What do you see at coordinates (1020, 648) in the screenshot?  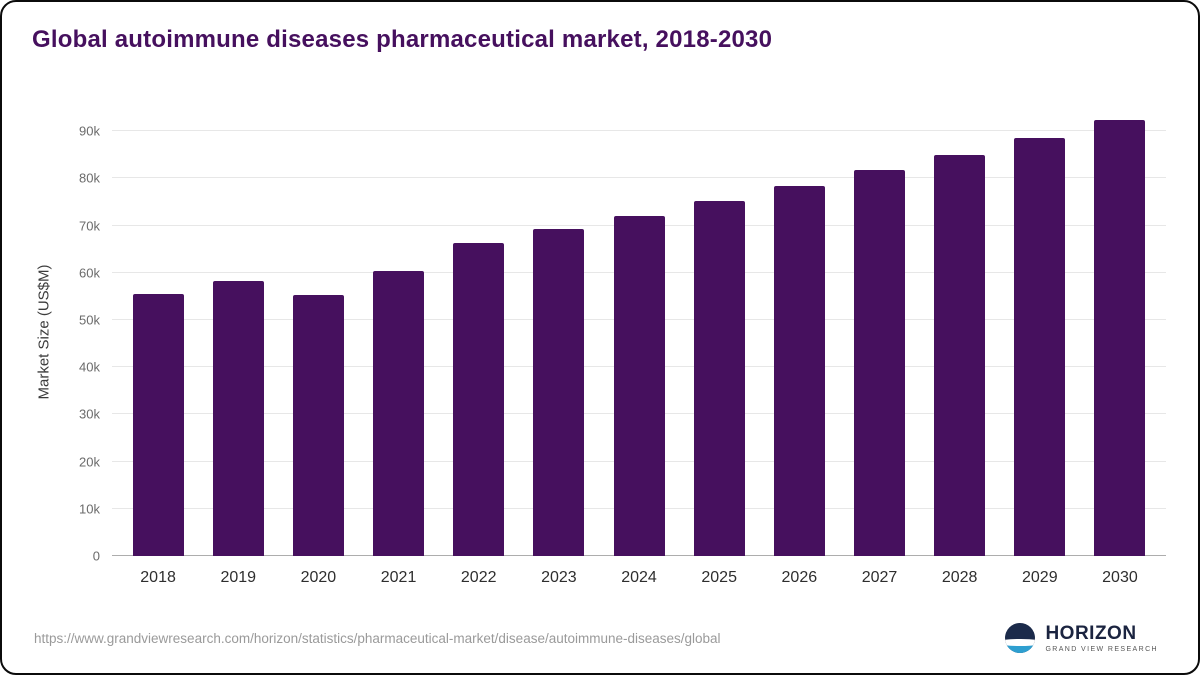 I see `logo-sea-shape` at bounding box center [1020, 648].